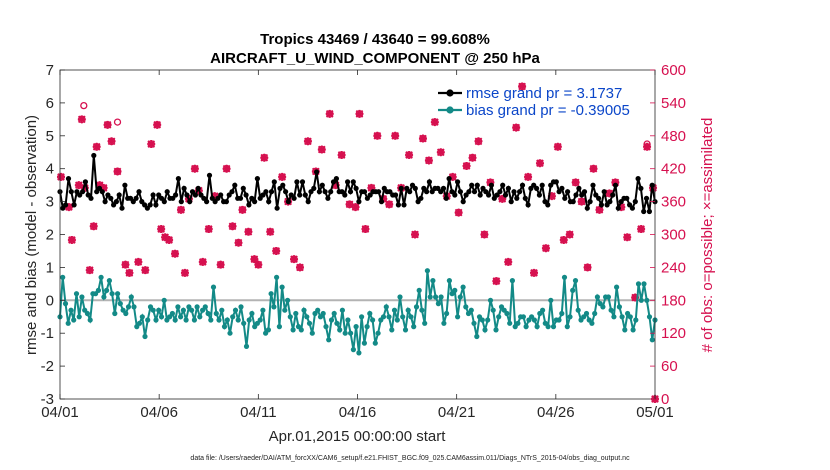  Describe the element at coordinates (50, 202) in the screenshot. I see `left-y-tick-label: 3` at that location.